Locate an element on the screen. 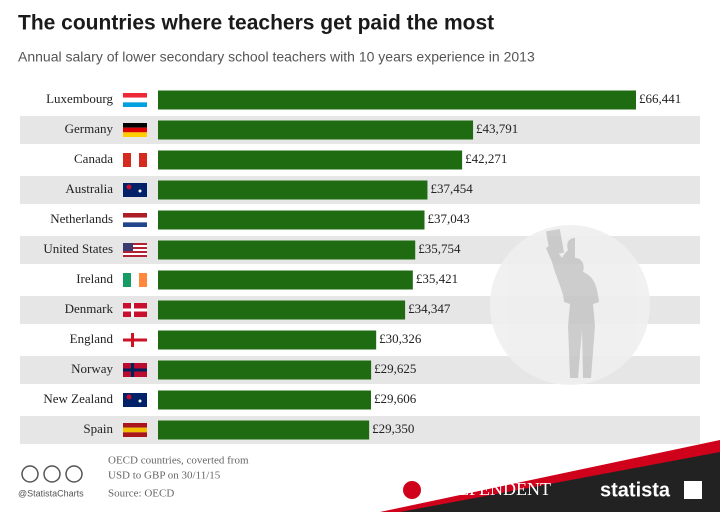  brand: statista is located at coordinates (635, 490).